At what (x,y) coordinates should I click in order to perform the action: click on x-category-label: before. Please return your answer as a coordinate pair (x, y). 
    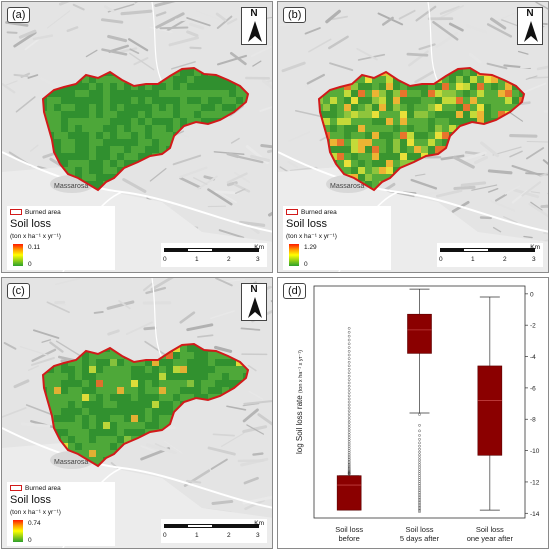
    Looking at the image, I should click on (349, 538).